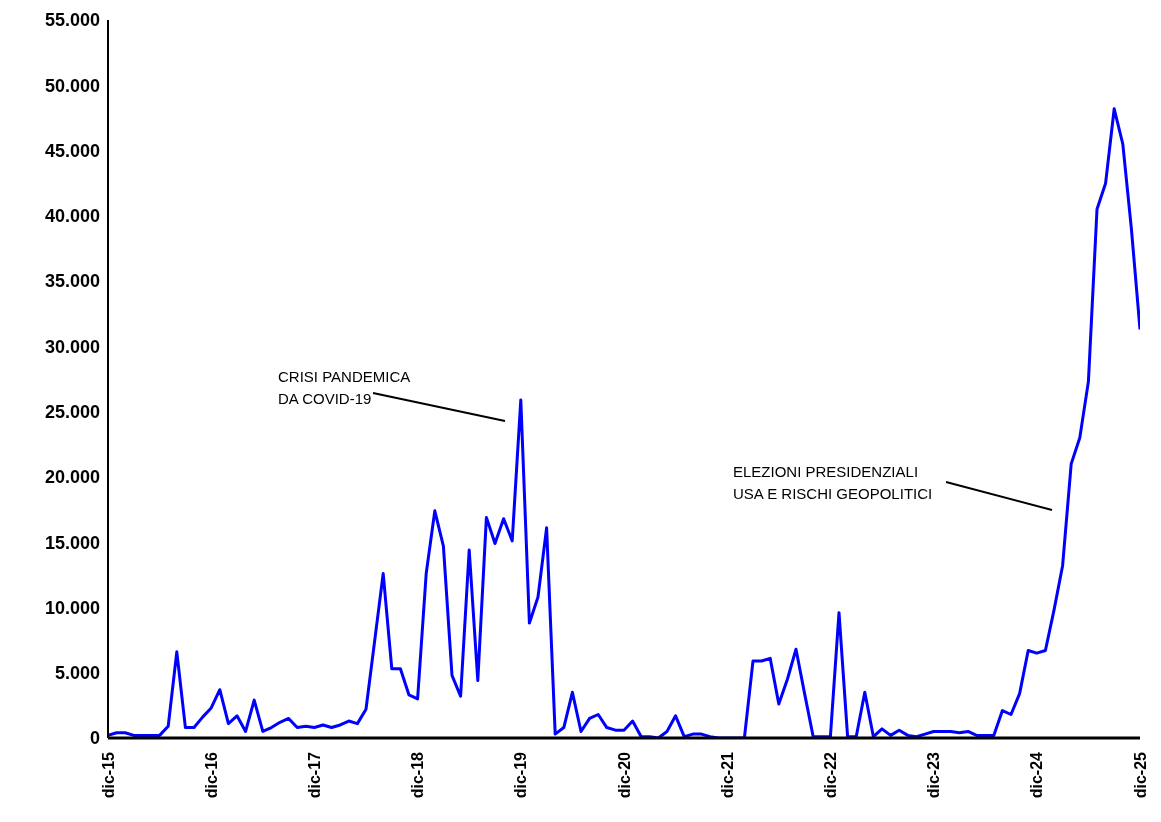 The height and width of the screenshot is (822, 1161). What do you see at coordinates (72, 20) in the screenshot?
I see `y-tick-label: 55.000` at bounding box center [72, 20].